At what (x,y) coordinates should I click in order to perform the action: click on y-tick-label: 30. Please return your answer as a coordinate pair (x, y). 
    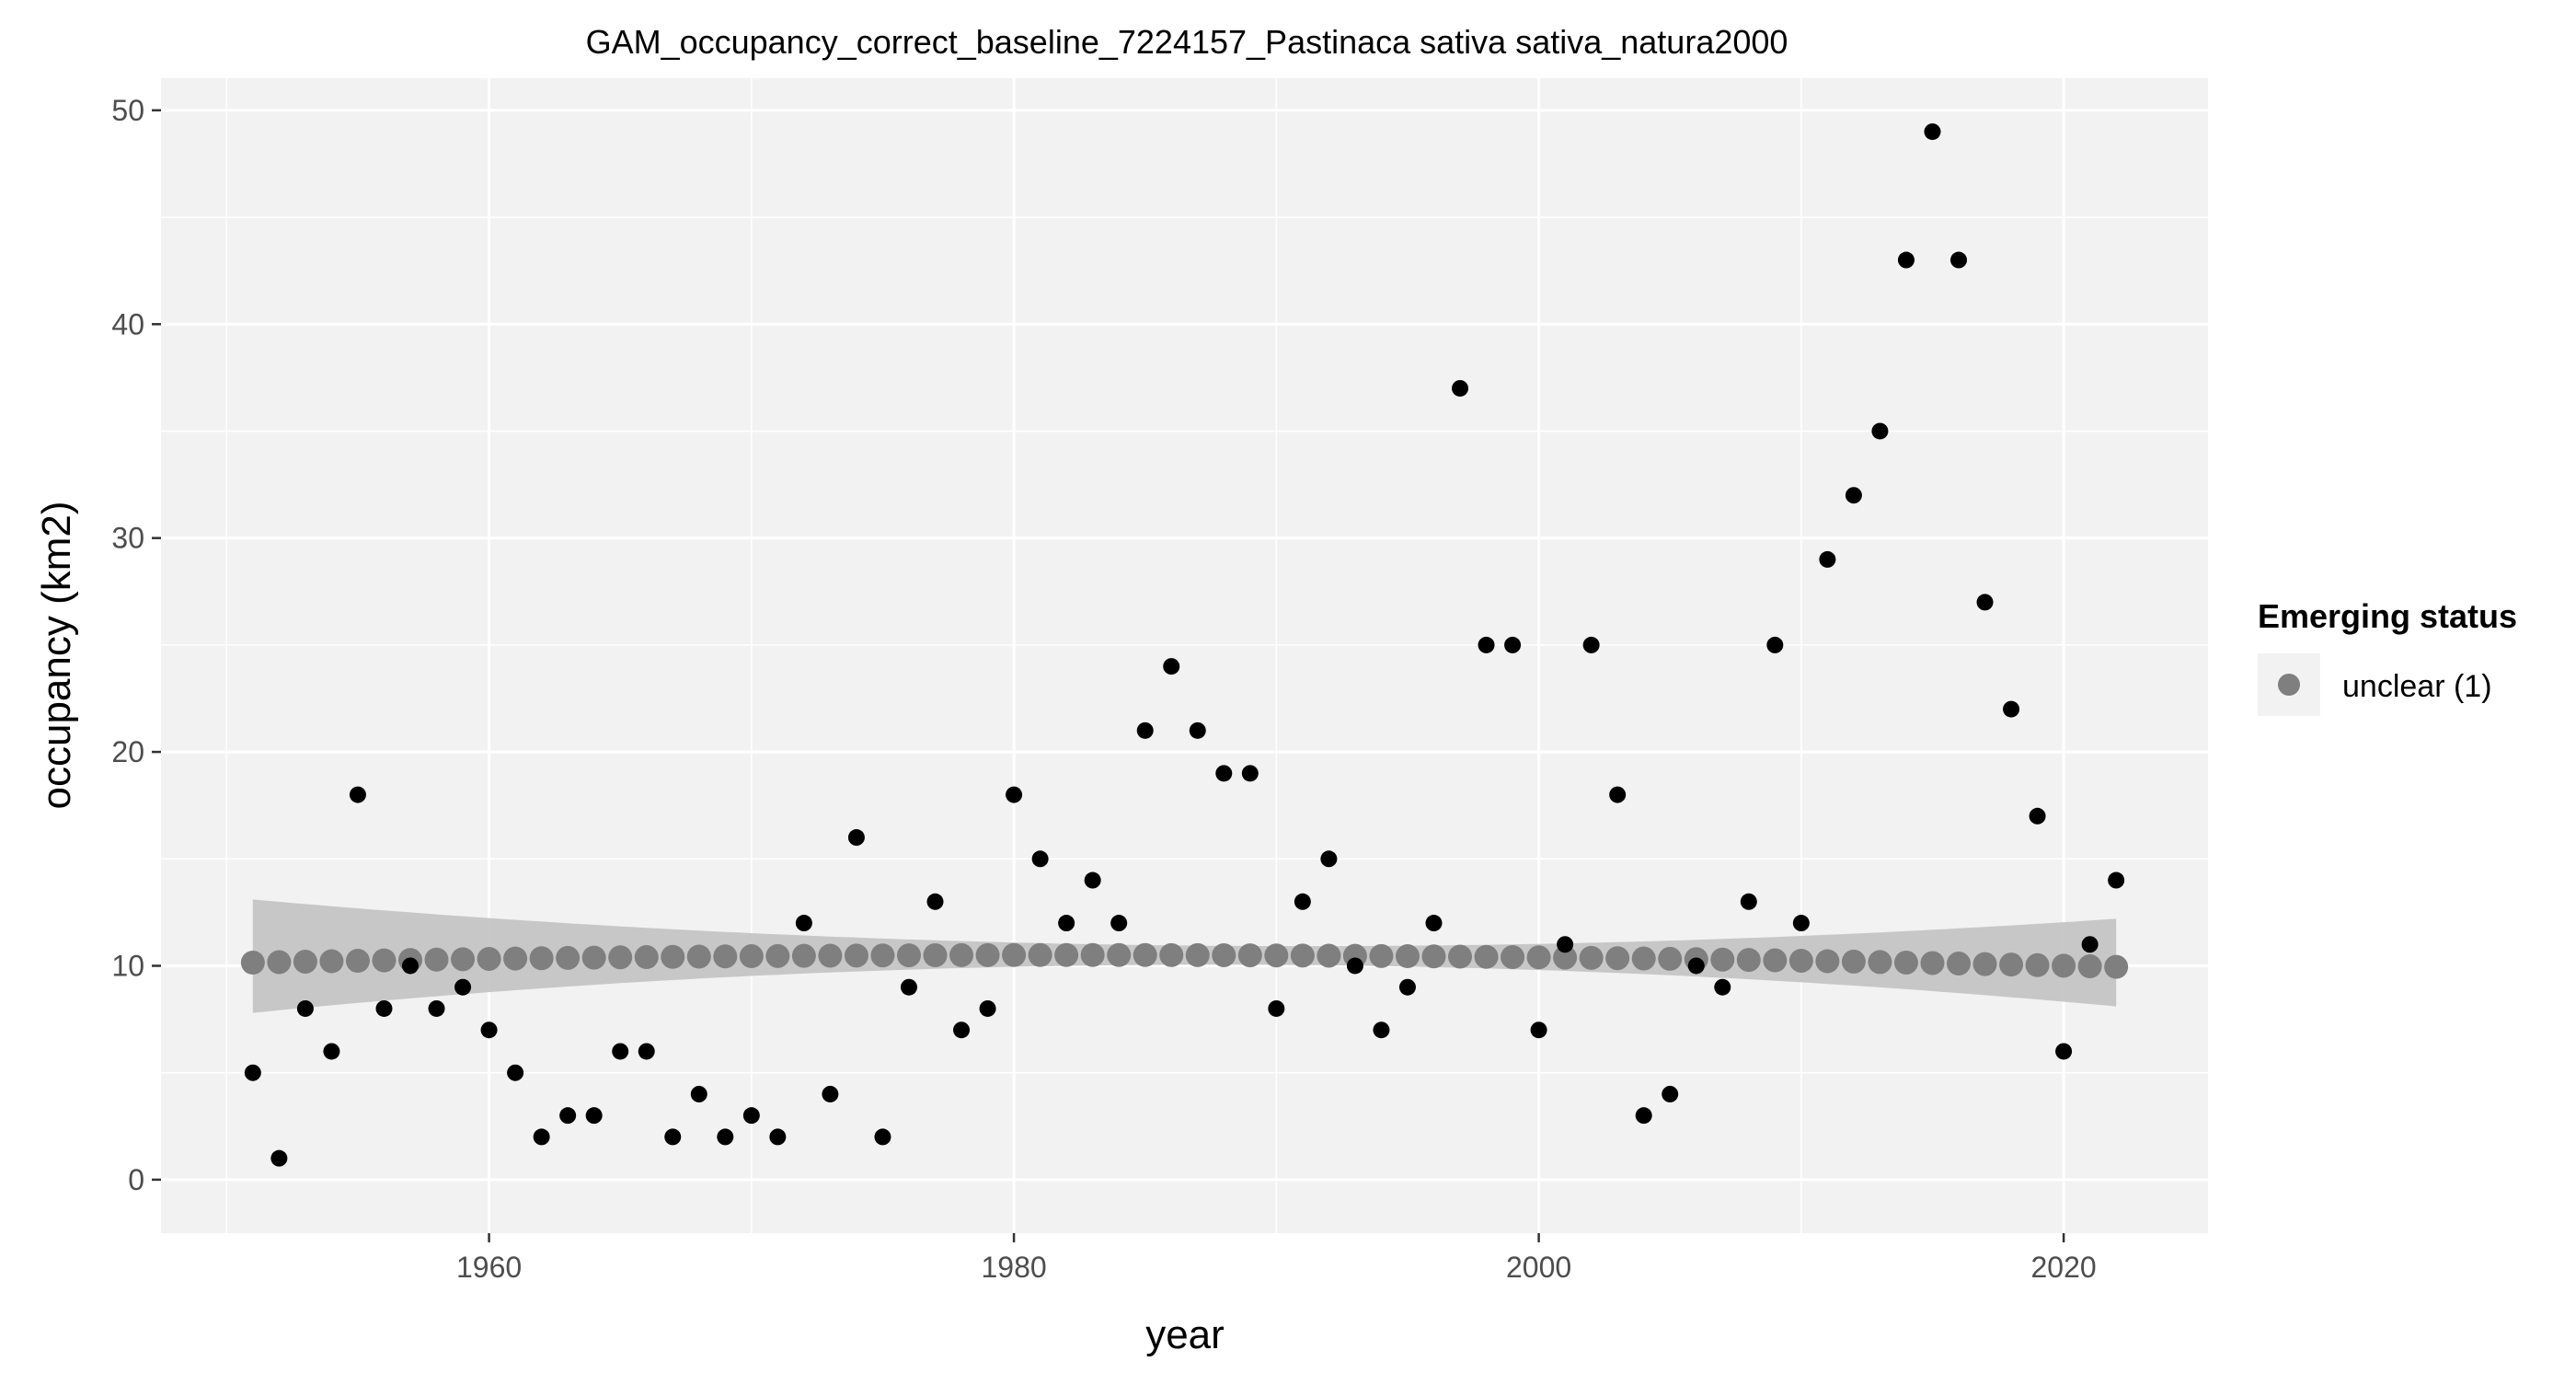
    Looking at the image, I should click on (127, 538).